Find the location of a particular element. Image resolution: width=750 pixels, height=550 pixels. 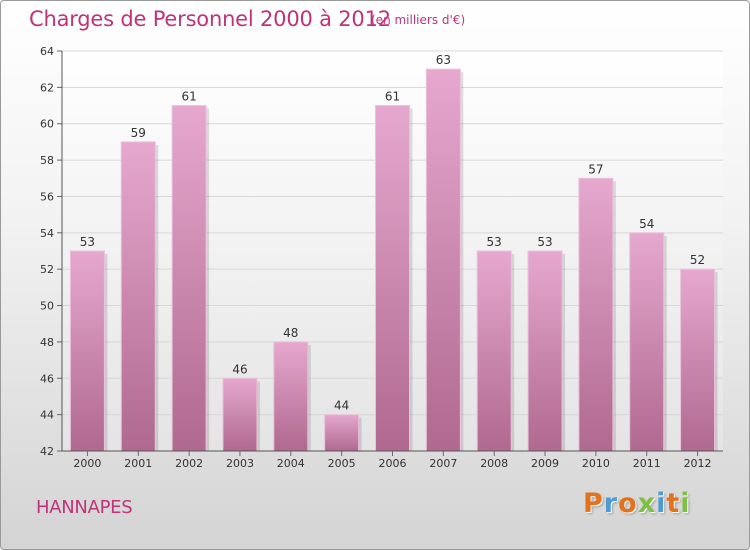

chart-title: Charges de Personnel 2000 à 2012 is located at coordinates (210, 19).